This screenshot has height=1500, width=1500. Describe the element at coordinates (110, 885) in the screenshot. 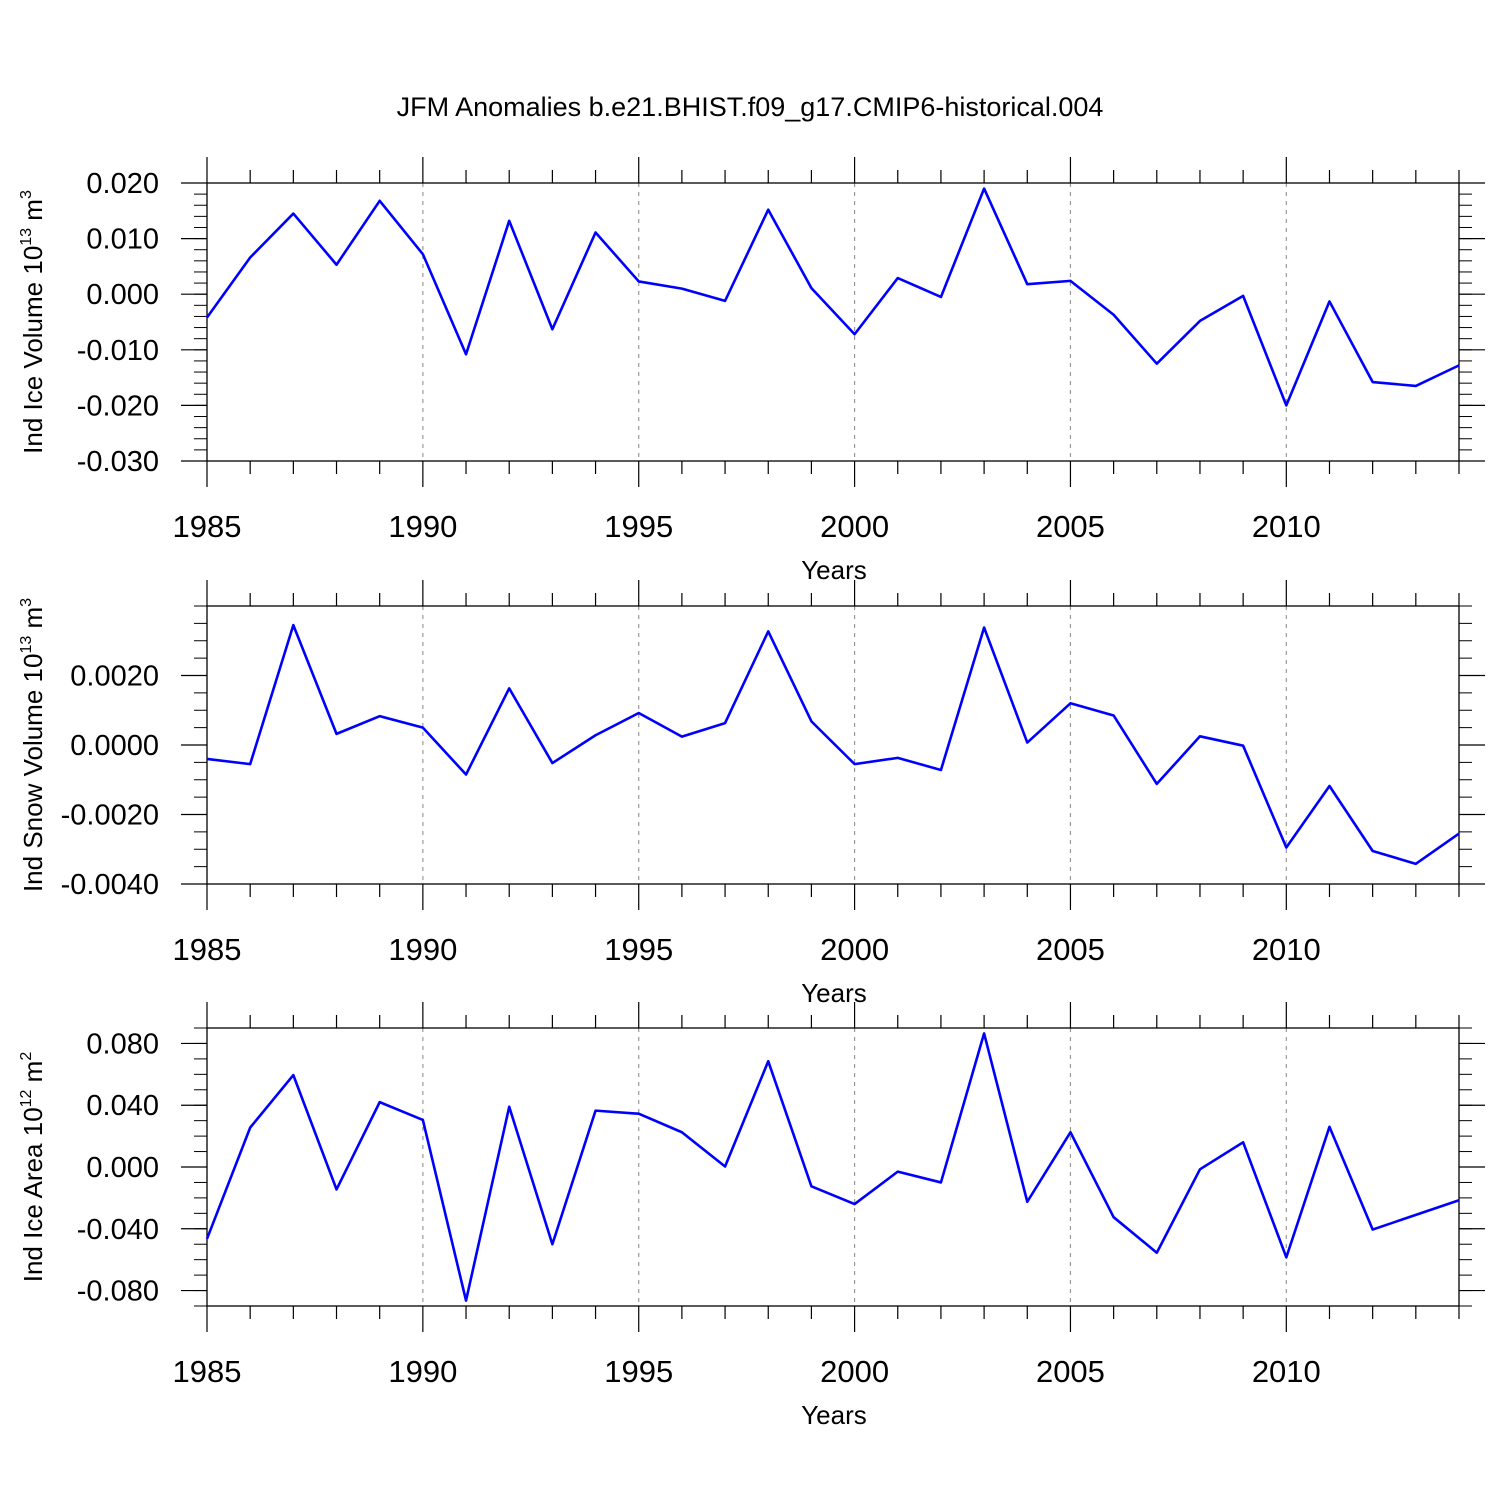

I see `y-tick-label: -0.0040` at that location.